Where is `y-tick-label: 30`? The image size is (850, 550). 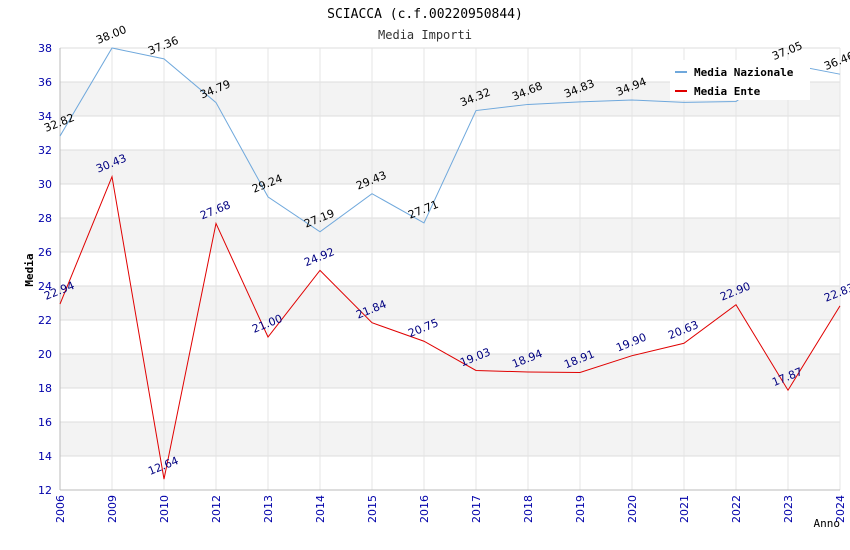
y-tick-label: 30 is located at coordinates (45, 184).